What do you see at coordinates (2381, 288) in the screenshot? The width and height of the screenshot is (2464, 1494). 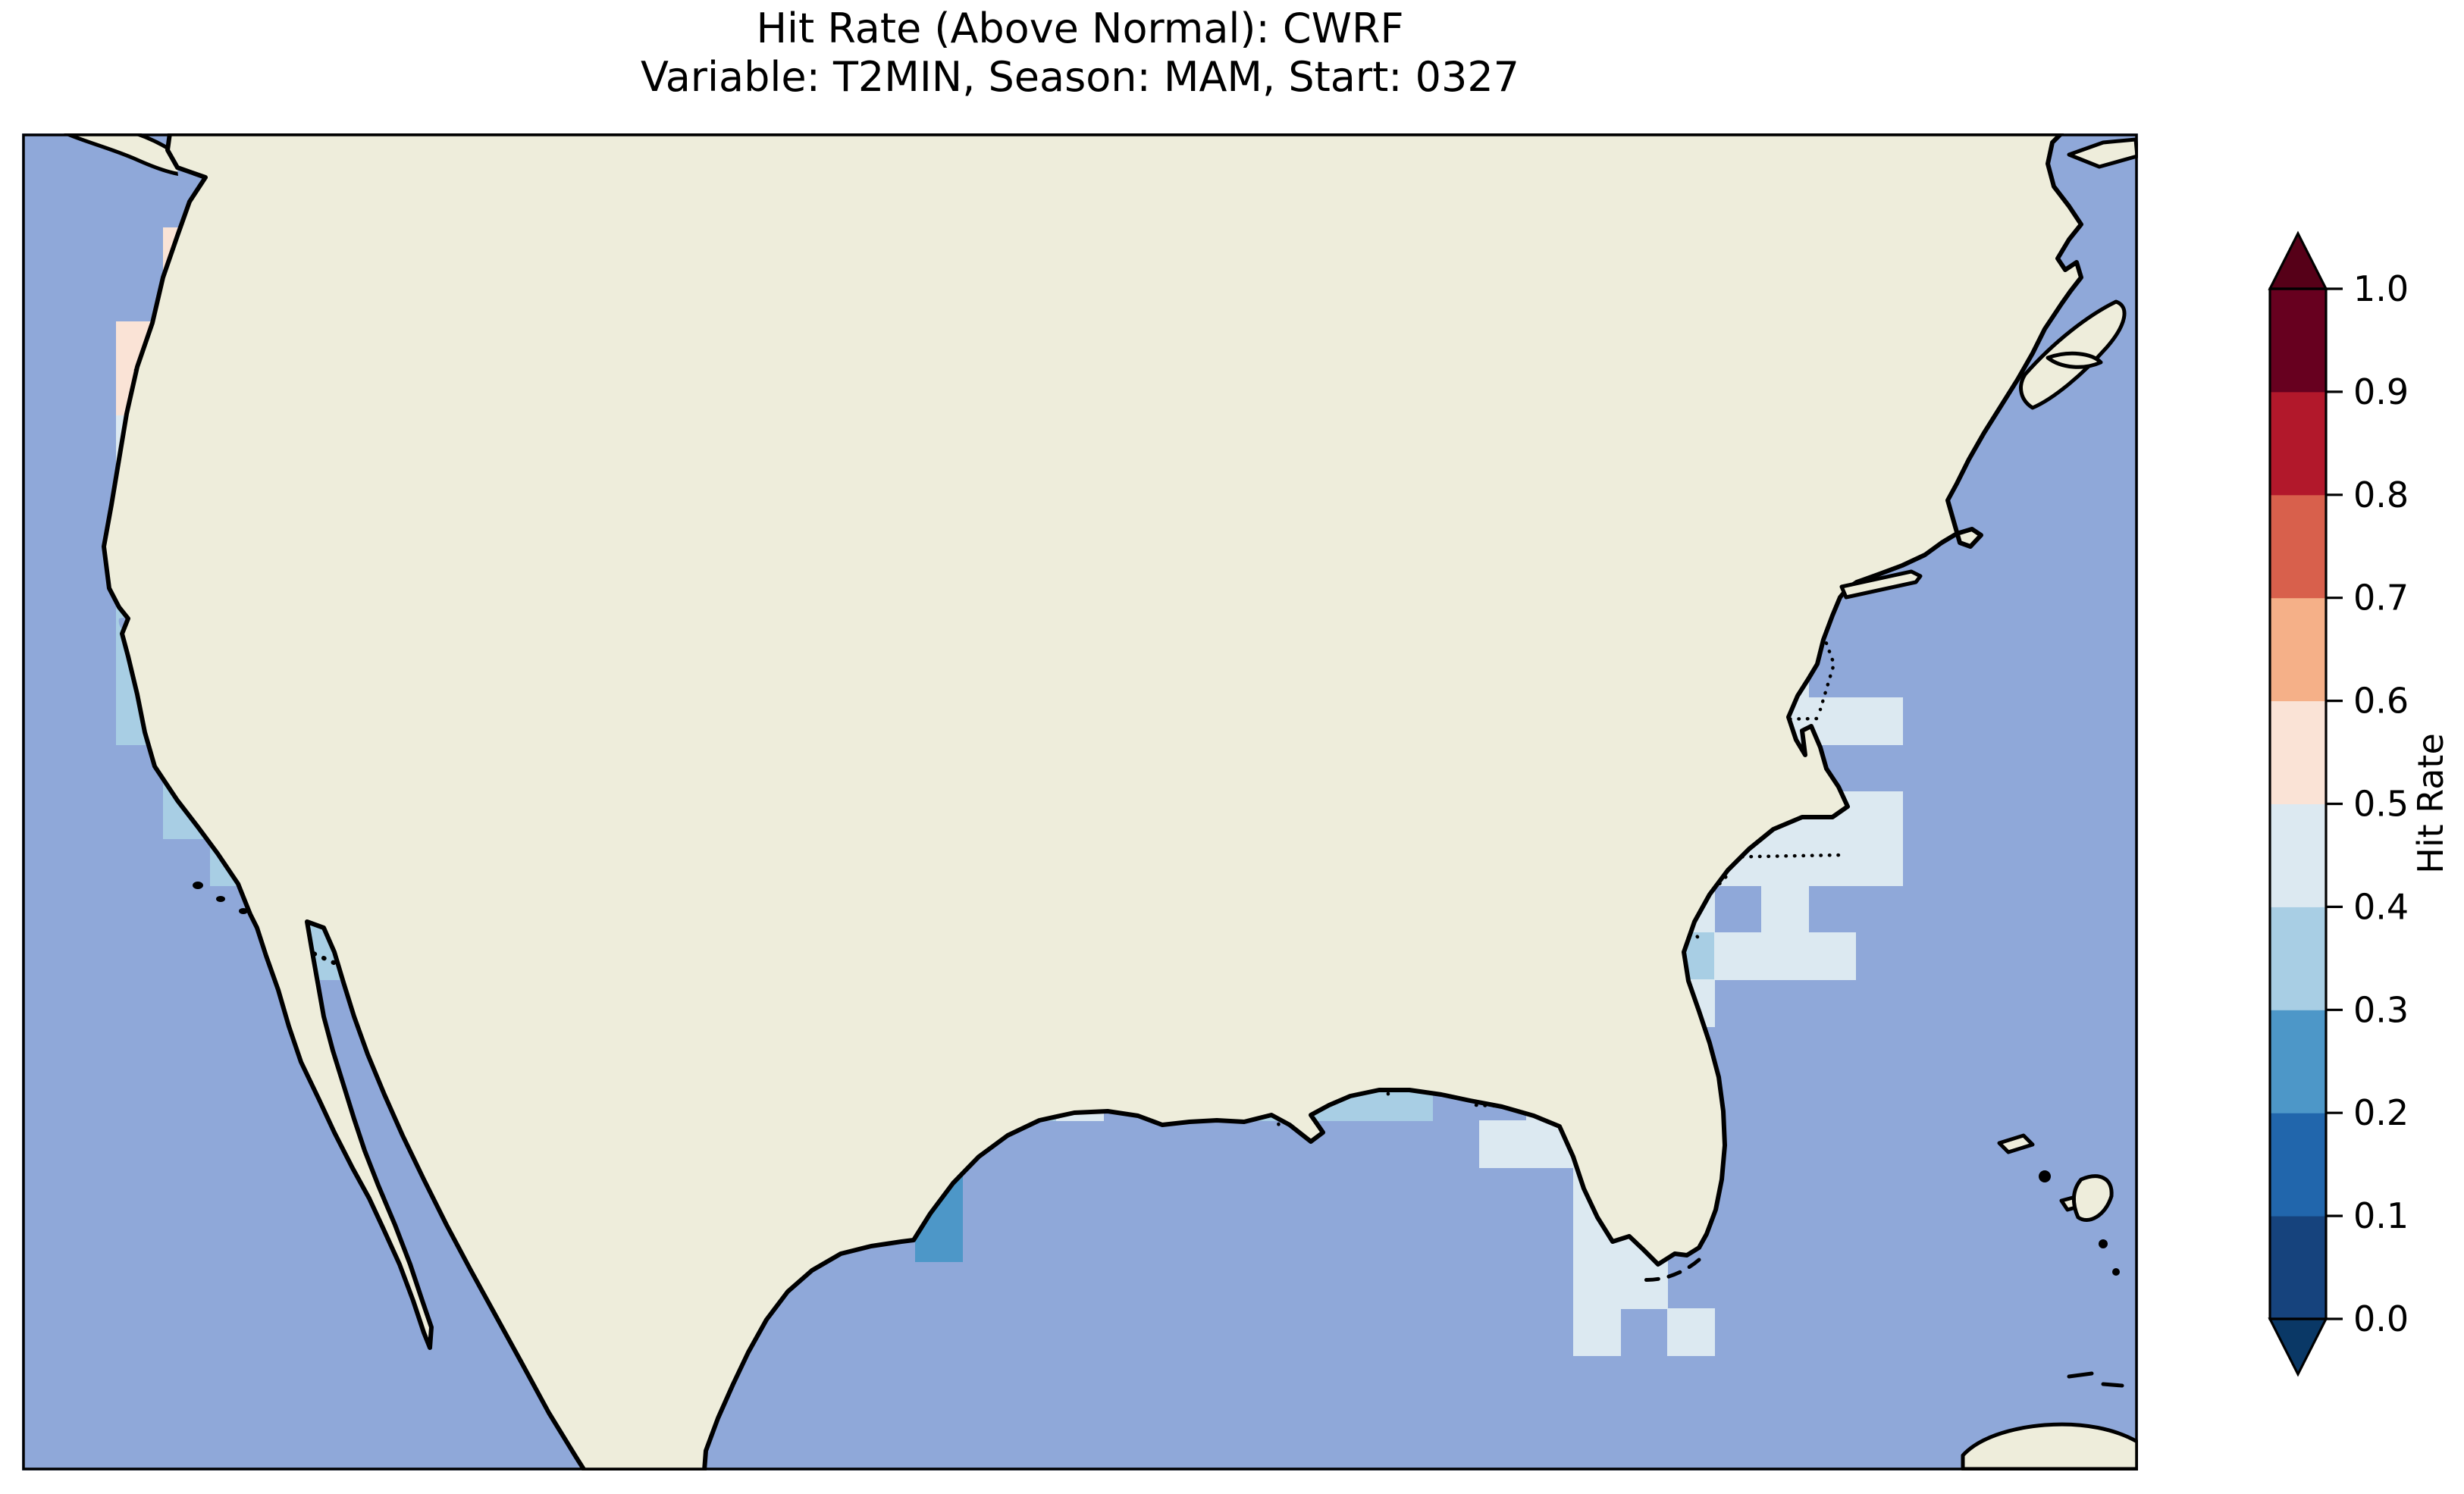 I see `colorbar-tick-label: 1.0` at bounding box center [2381, 288].